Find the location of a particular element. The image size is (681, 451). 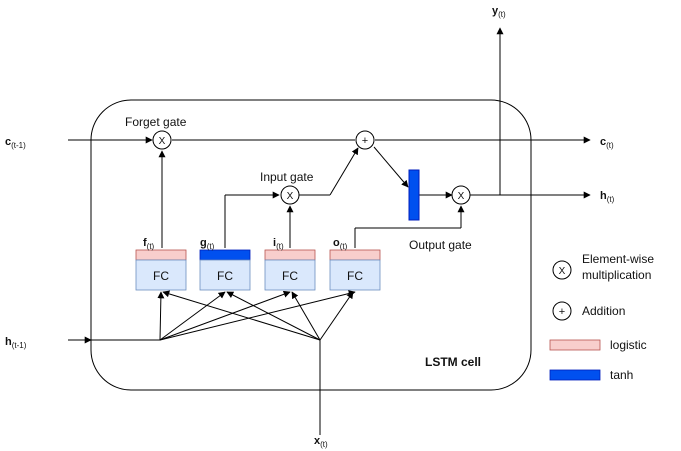

svg-text: tanh is located at coordinates (621, 375).